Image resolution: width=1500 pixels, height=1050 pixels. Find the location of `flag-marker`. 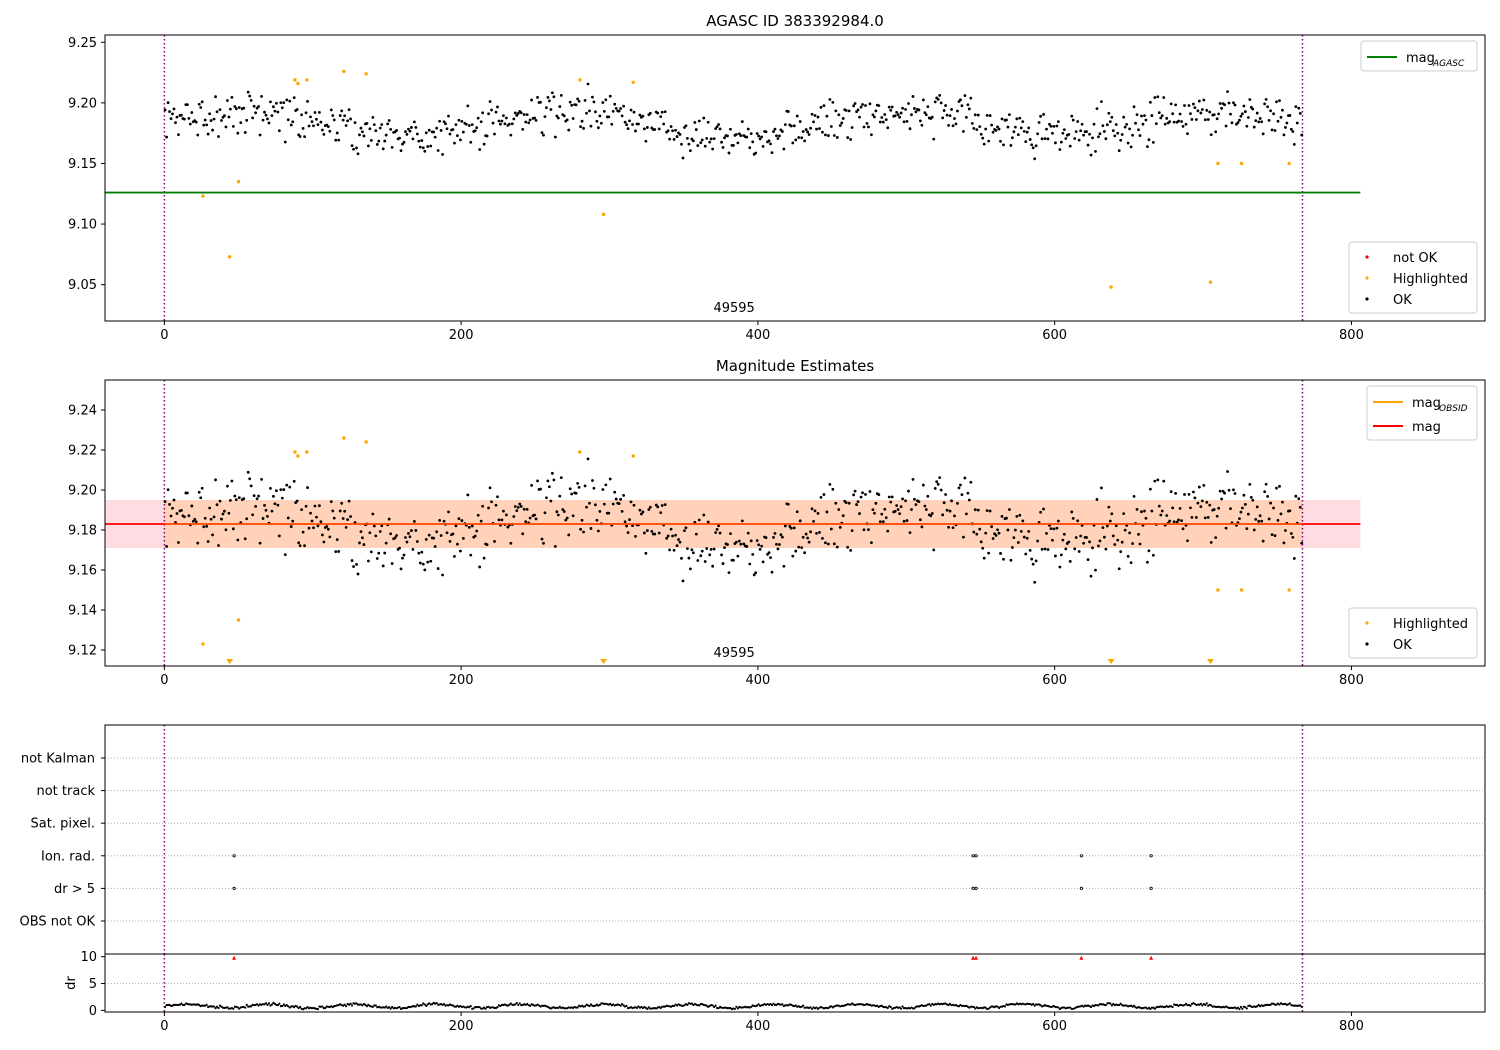

flag-marker is located at coordinates (1151, 856).